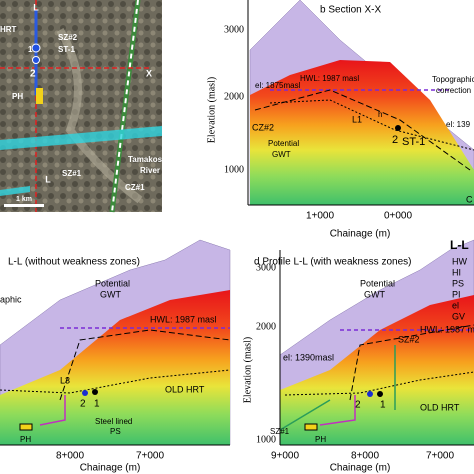  What do you see at coordinates (285, 456) in the screenshot?
I see `x-tick-label: 9+000` at bounding box center [285, 456].